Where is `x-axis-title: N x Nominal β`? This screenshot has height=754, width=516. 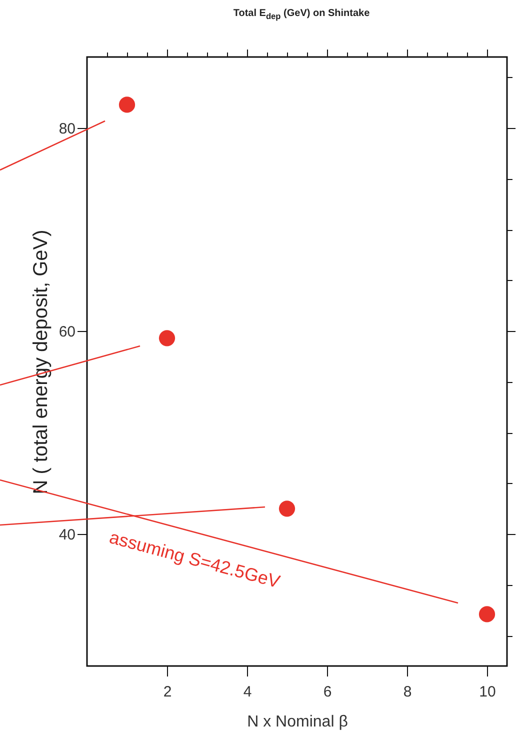
x-axis-title: N x Nominal β is located at coordinates (297, 722).